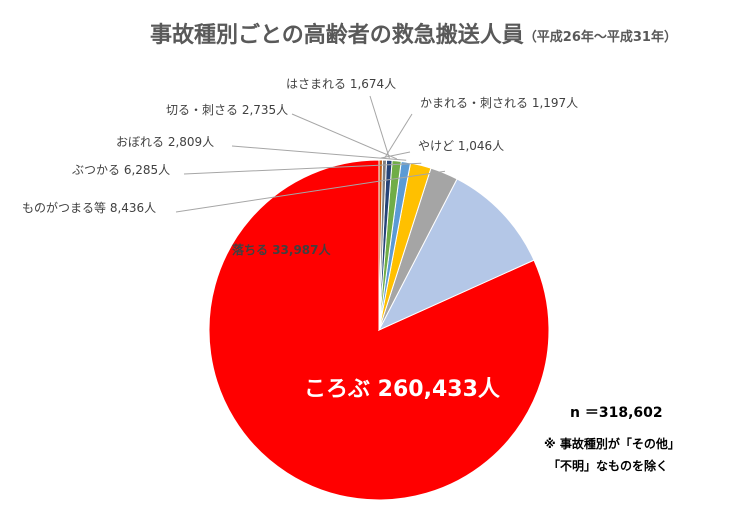 The height and width of the screenshot is (526, 741). I want to click on slice-label: やけど 1,046人, so click(461, 146).